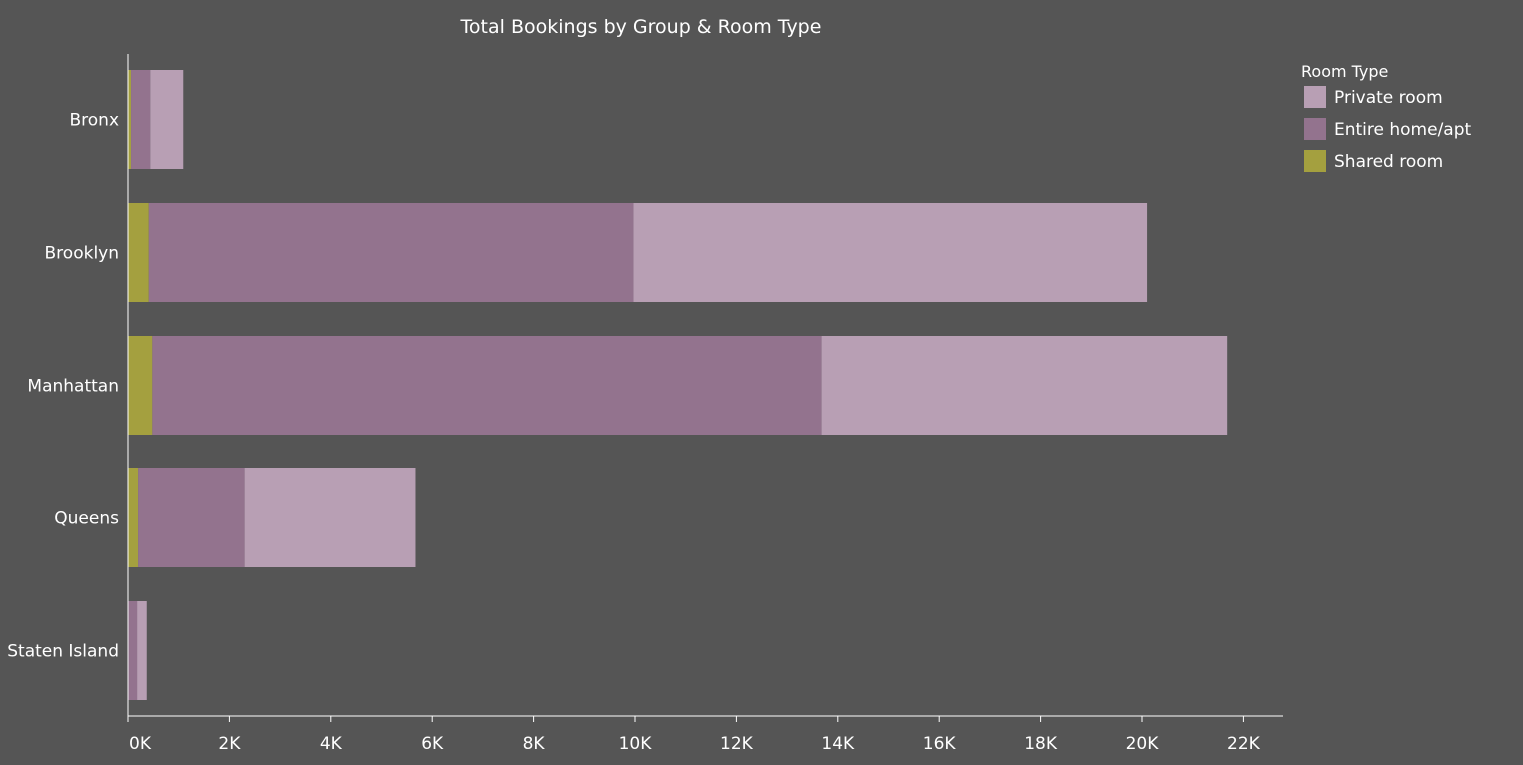 This screenshot has height=765, width=1523. What do you see at coordinates (229, 744) in the screenshot?
I see `x-tick-label: 2K` at bounding box center [229, 744].